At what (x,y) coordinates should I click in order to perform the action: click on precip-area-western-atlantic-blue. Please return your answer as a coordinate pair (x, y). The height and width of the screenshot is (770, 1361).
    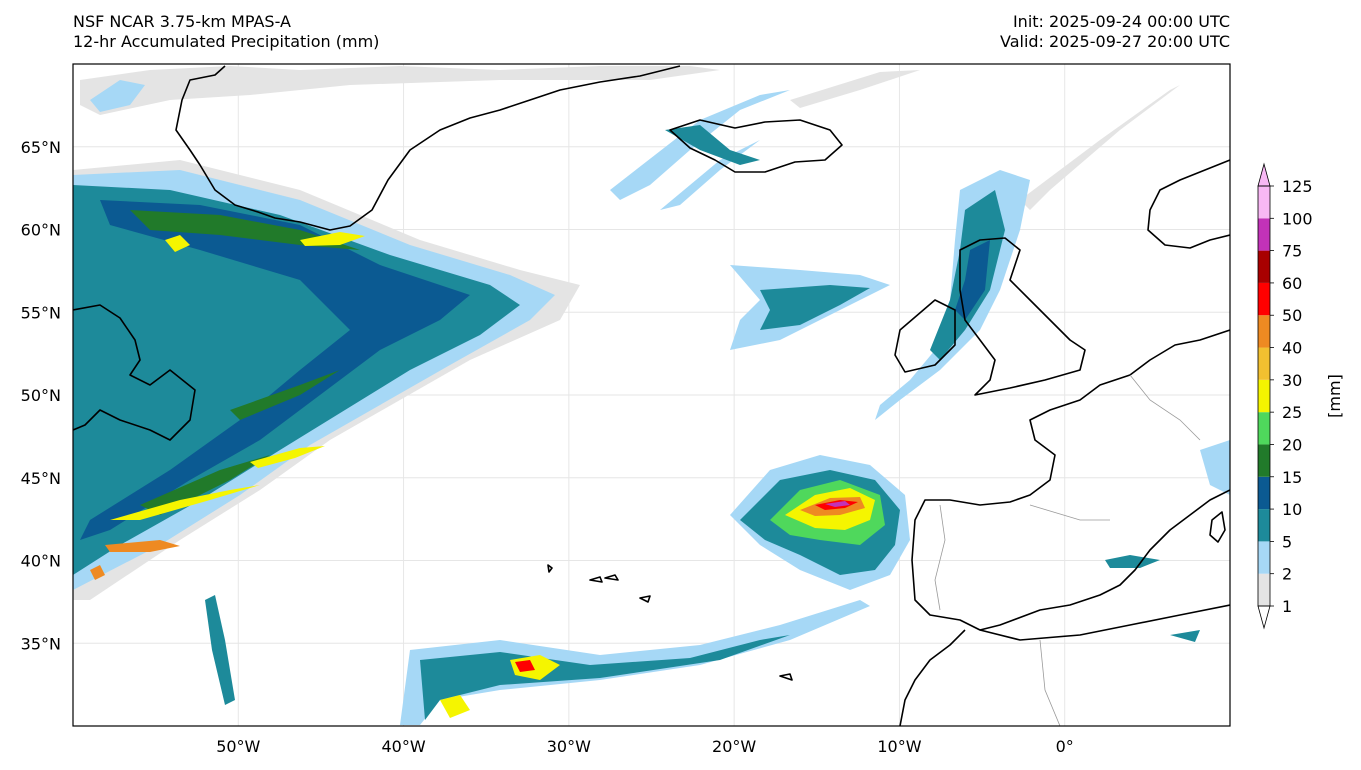
    Looking at the image, I should click on (275, 370).